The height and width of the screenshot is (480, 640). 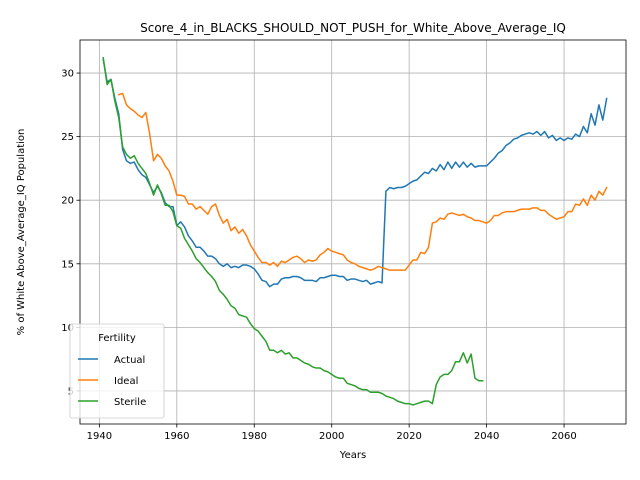 What do you see at coordinates (67, 74) in the screenshot?
I see `y-tick-label: 30` at bounding box center [67, 74].